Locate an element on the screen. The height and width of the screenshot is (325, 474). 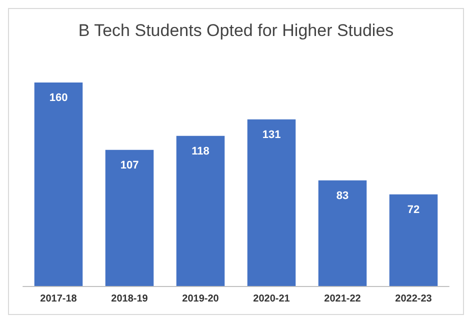
x-tick-label: 2020-21 is located at coordinates (271, 299).